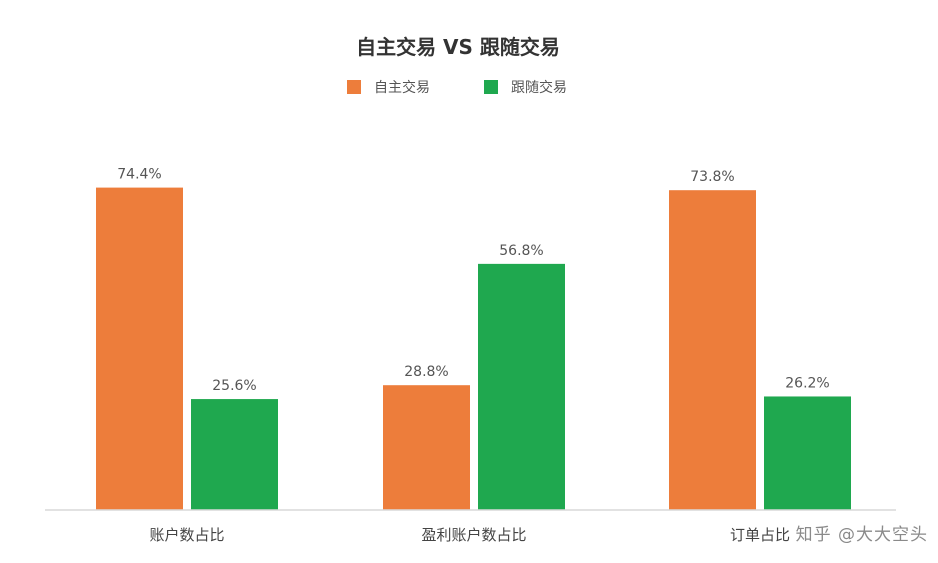 This screenshot has height=563, width=938. What do you see at coordinates (402, 87) in the screenshot?
I see `legend-label-1: 自主交易` at bounding box center [402, 87].